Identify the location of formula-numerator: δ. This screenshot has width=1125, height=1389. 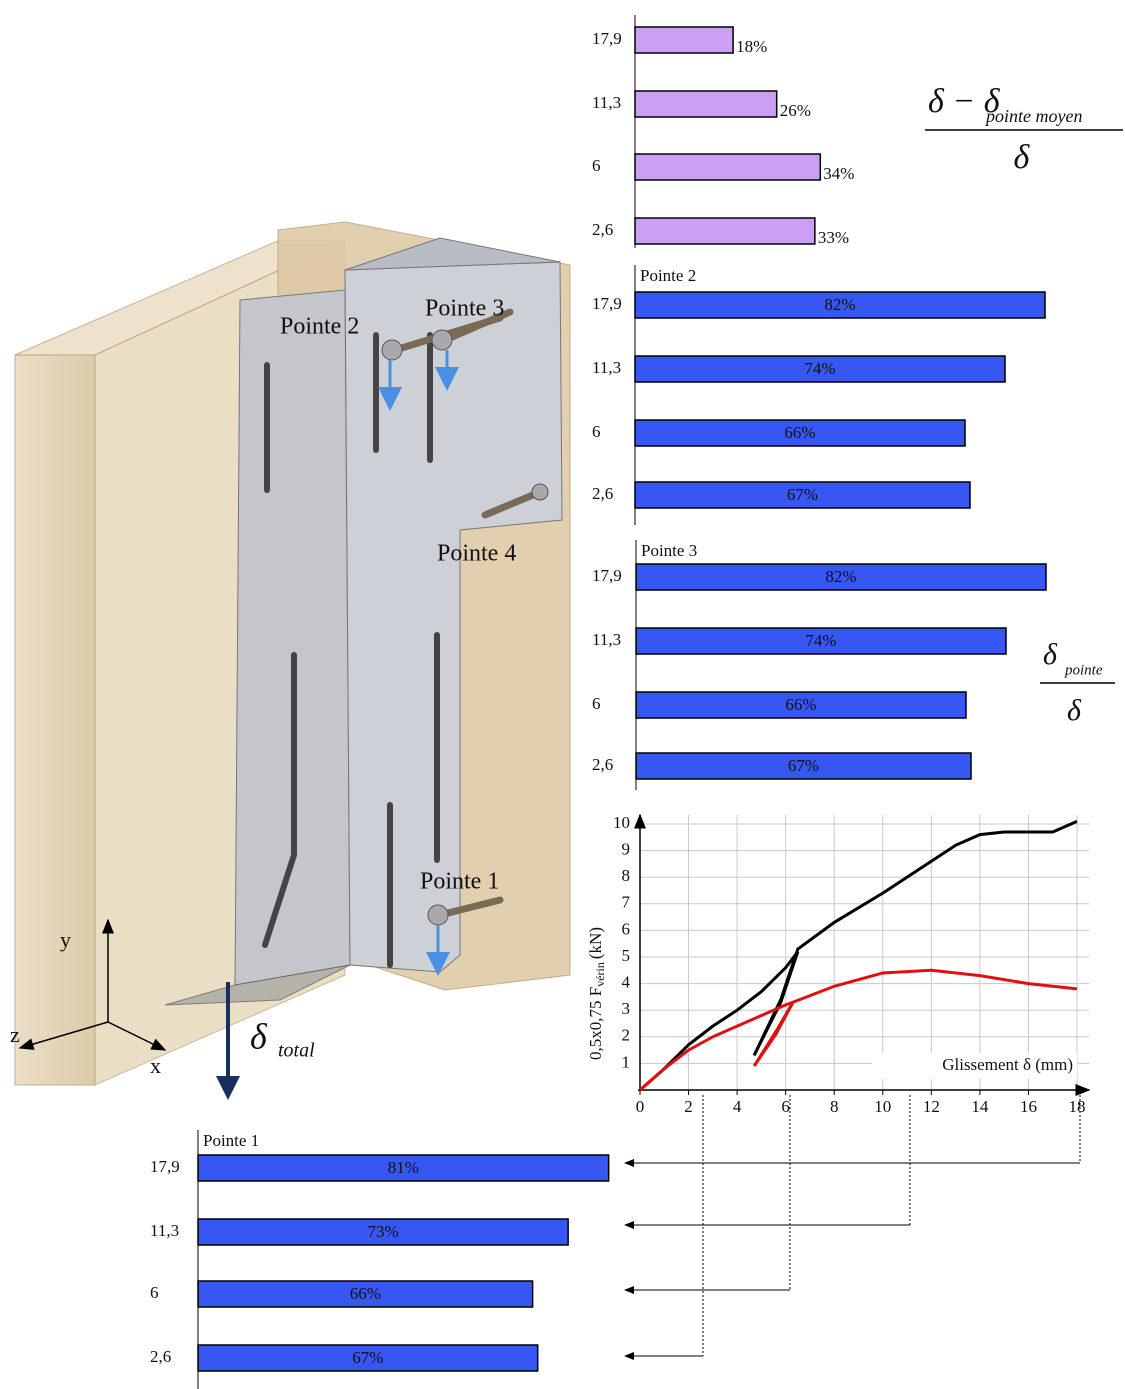
(1050, 654).